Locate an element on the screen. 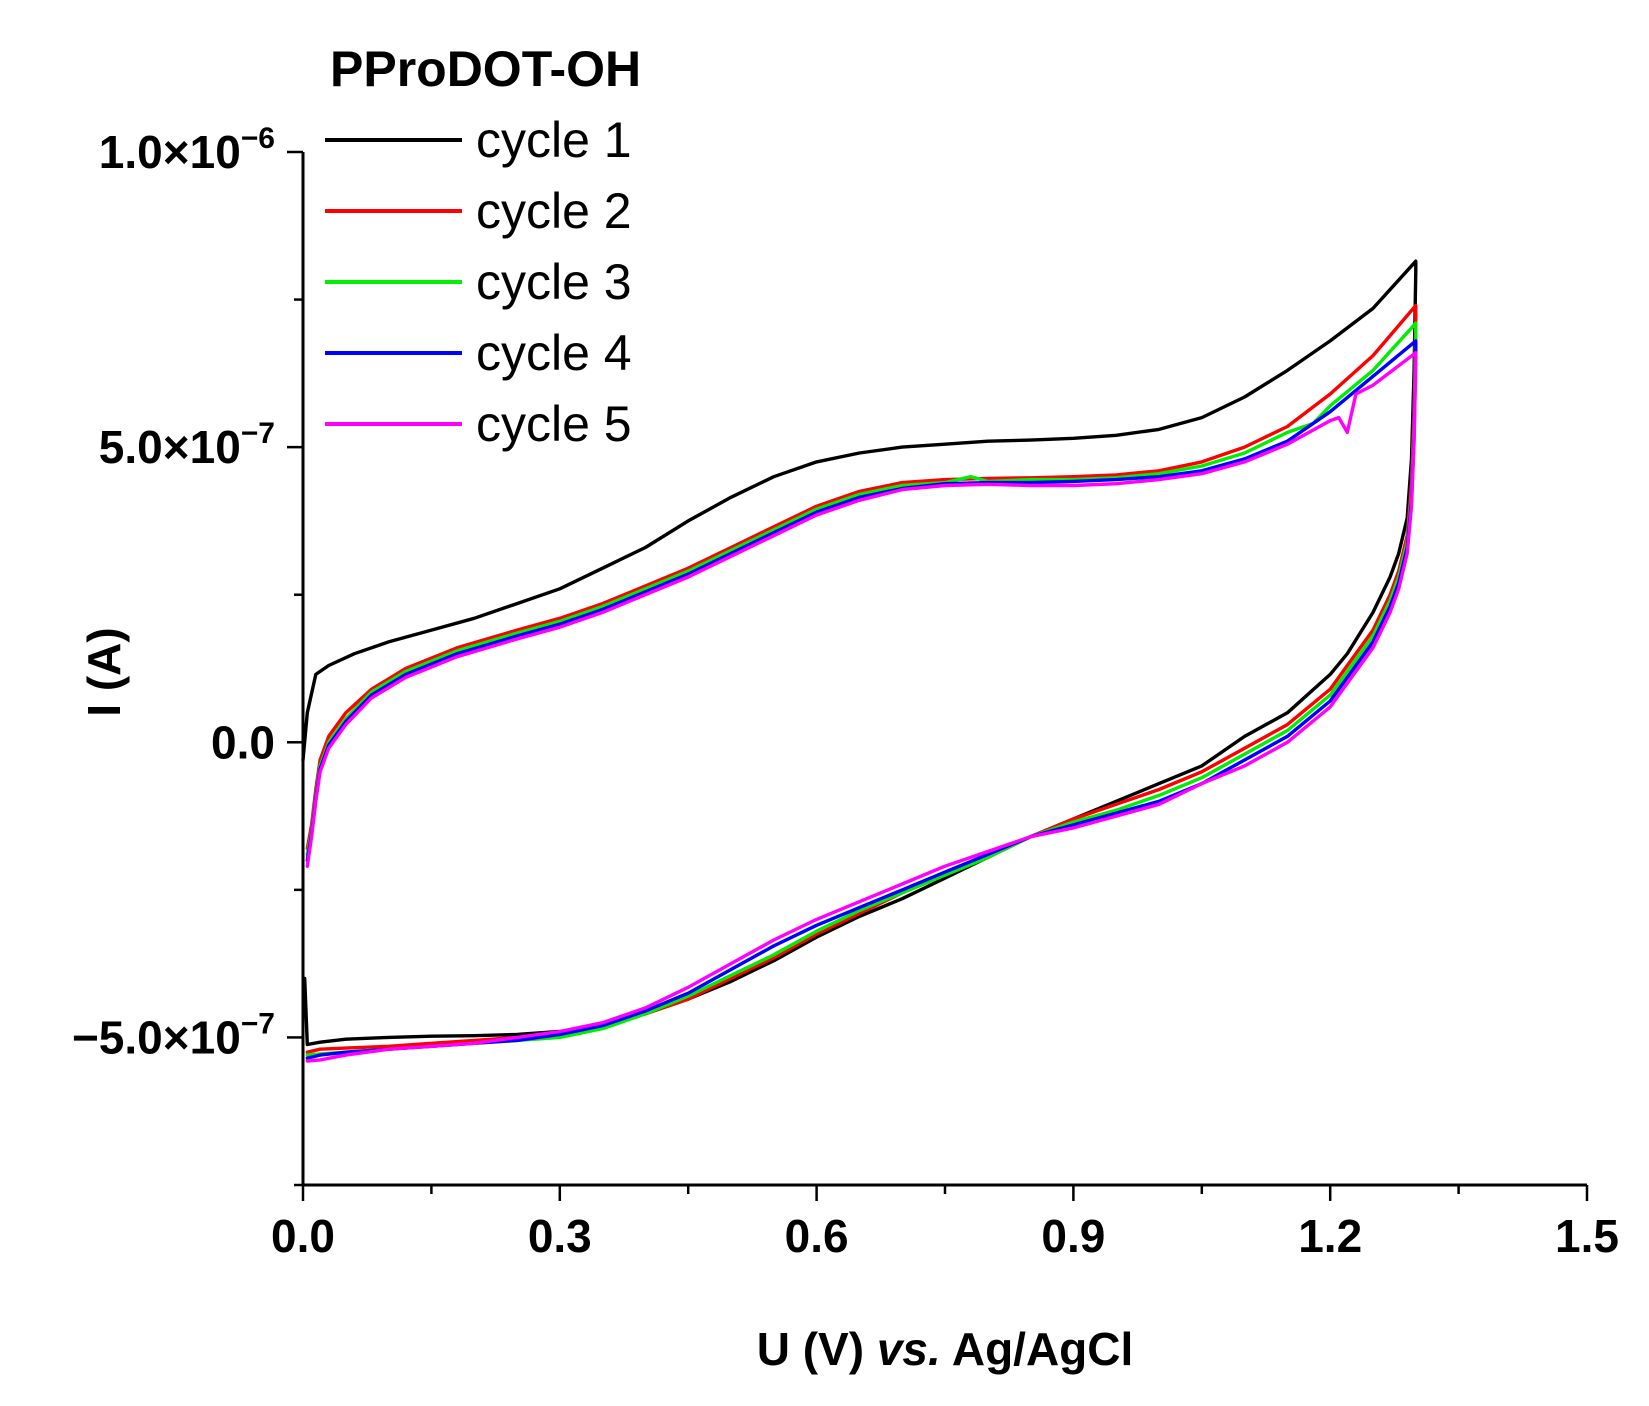 This screenshot has height=1406, width=1649. y-tick-label: 0.0 is located at coordinates (243, 742).